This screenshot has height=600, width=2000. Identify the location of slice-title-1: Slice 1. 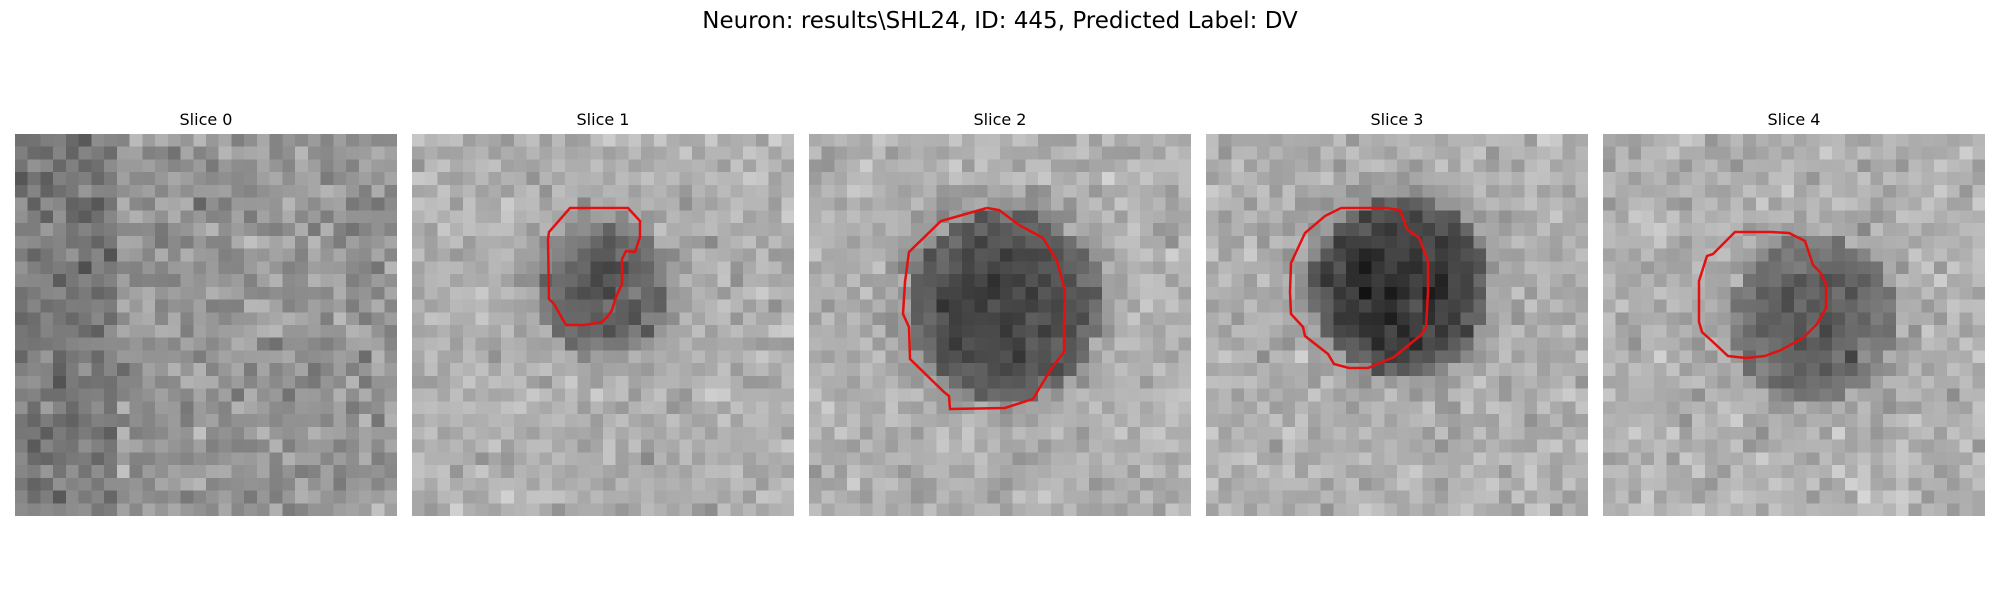
(603, 119).